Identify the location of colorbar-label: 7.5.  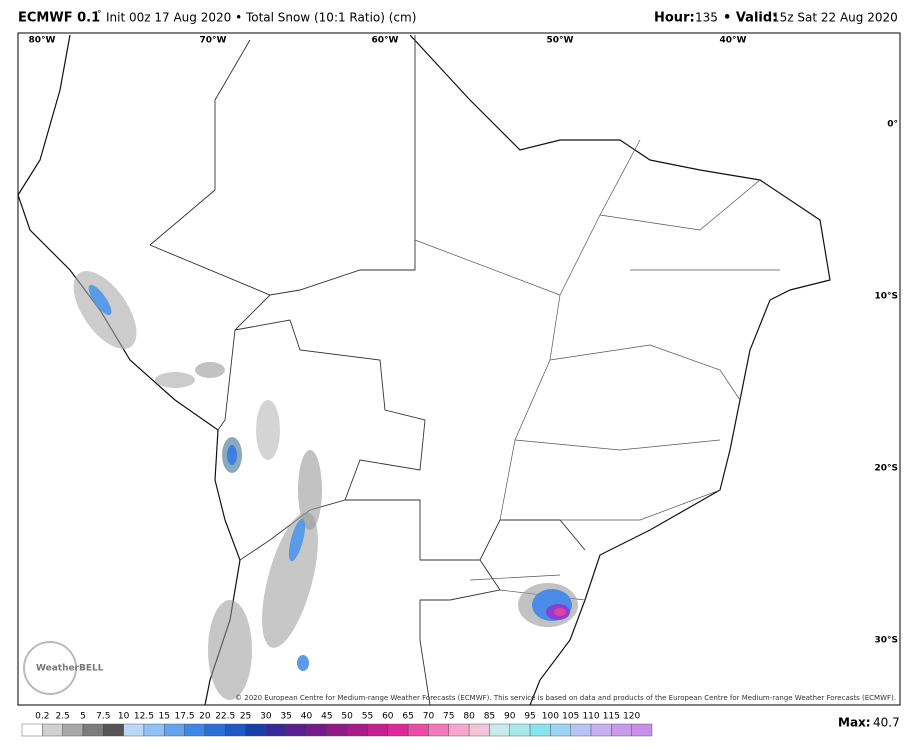
(103, 717).